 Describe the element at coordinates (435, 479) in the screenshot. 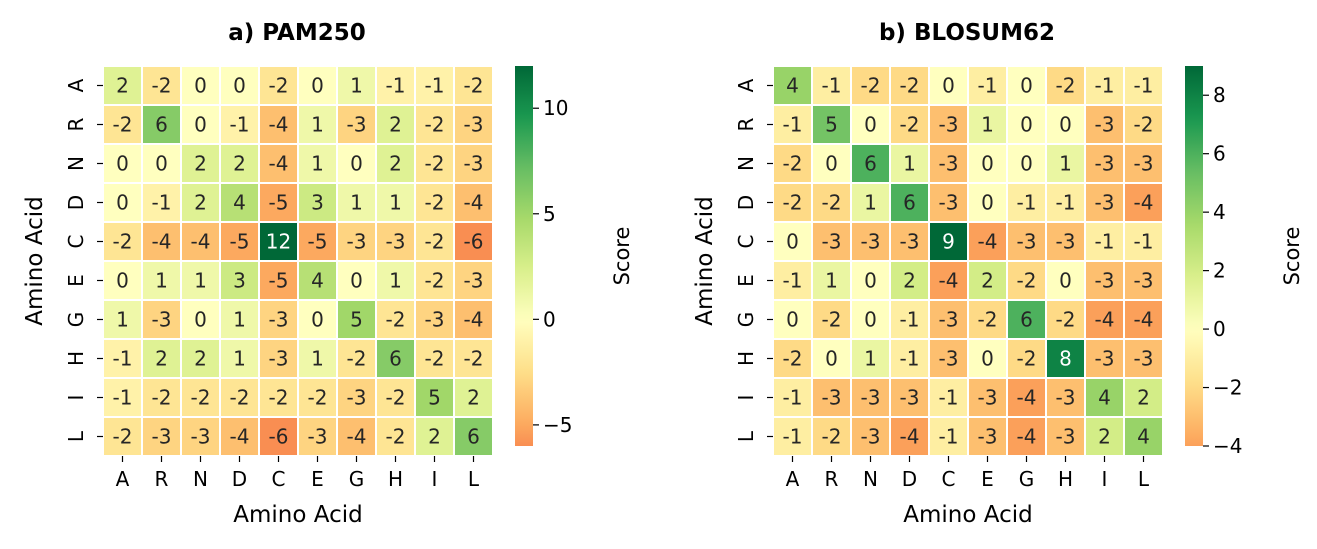

I see `x-tick-label: I` at that location.